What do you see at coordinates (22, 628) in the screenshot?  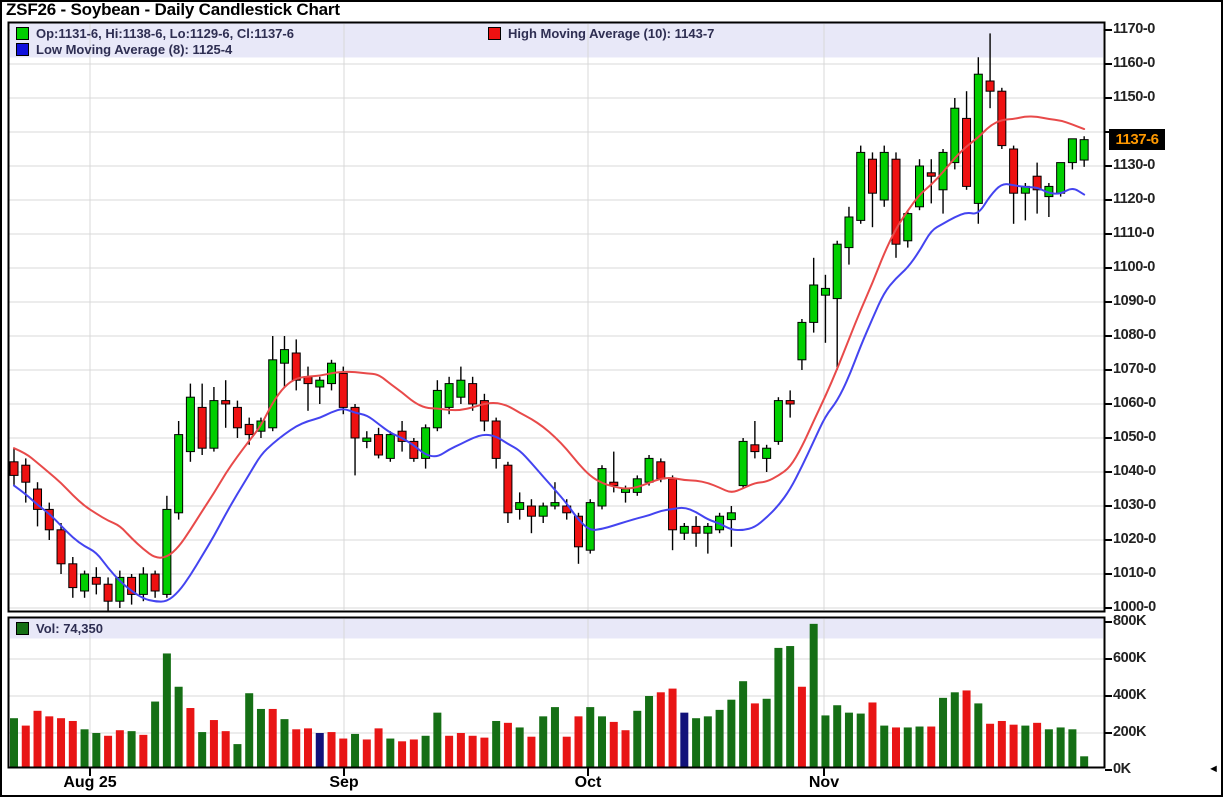 I see `volume-swatch-icon` at bounding box center [22, 628].